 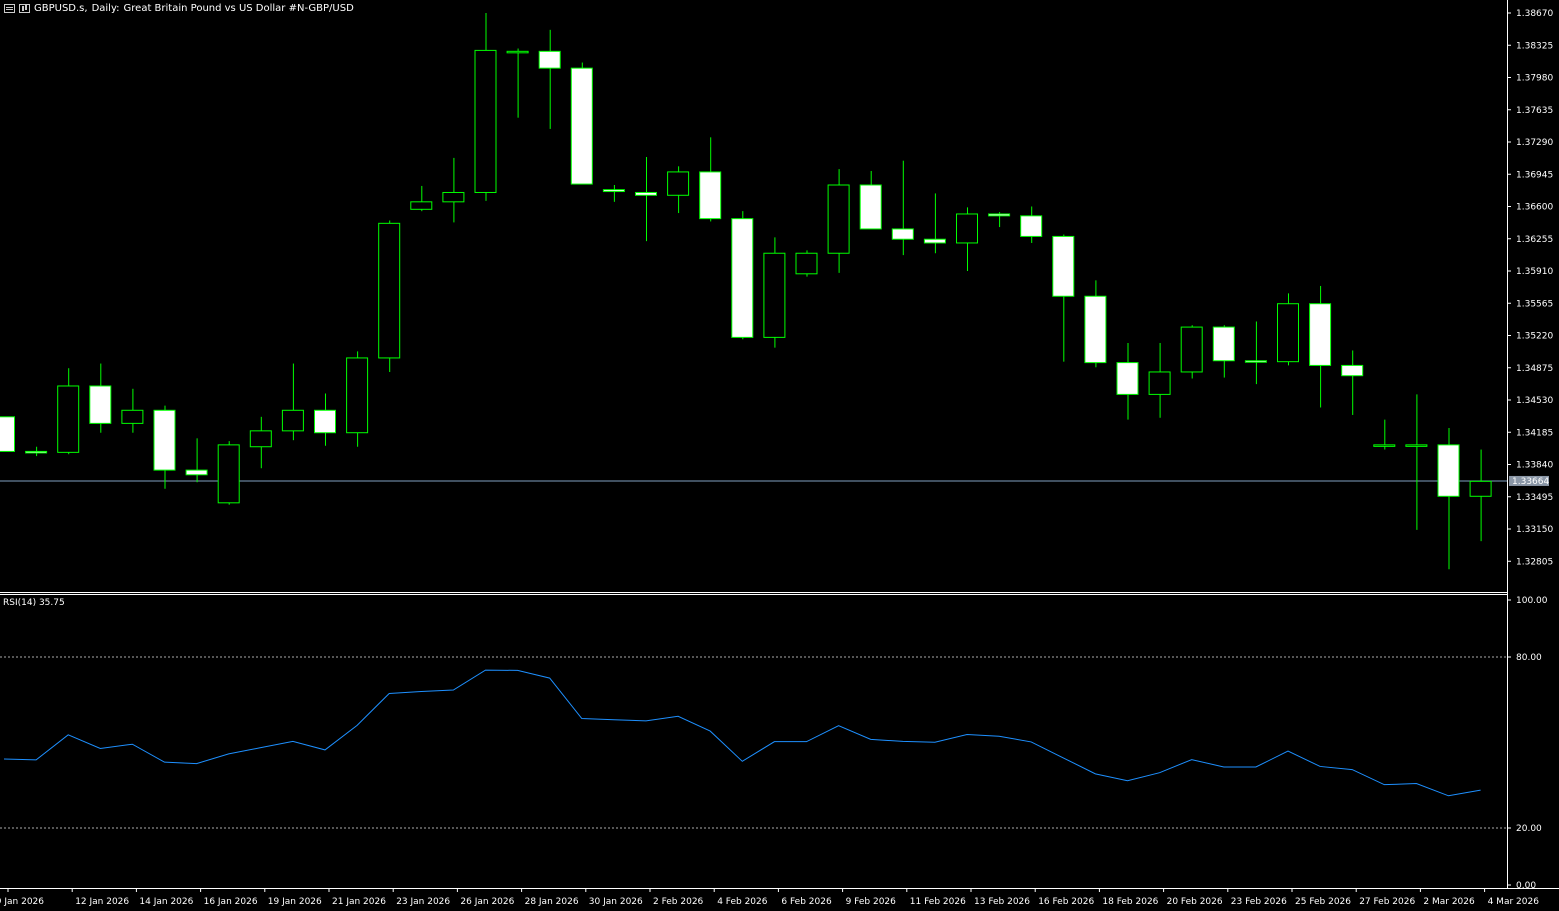 I want to click on current-price-label: 1.33664, so click(x=1530, y=482).